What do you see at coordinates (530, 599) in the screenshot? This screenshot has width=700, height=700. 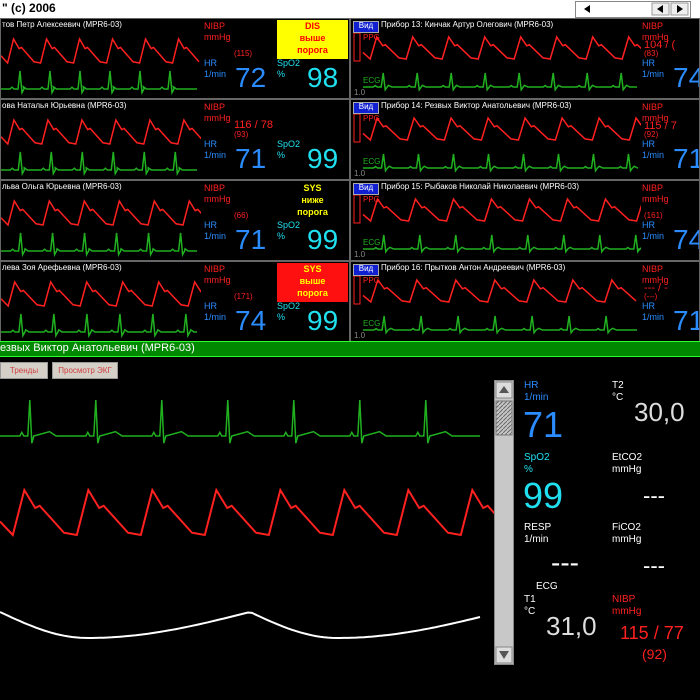 I see `t1-label: T1` at bounding box center [530, 599].